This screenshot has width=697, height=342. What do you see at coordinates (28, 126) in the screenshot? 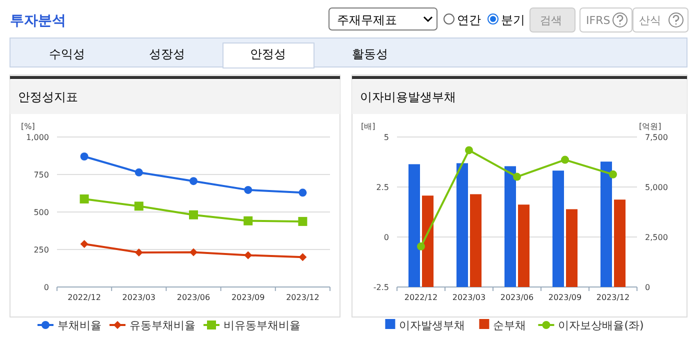
I see `y-axis-title: [%]` at bounding box center [28, 126].